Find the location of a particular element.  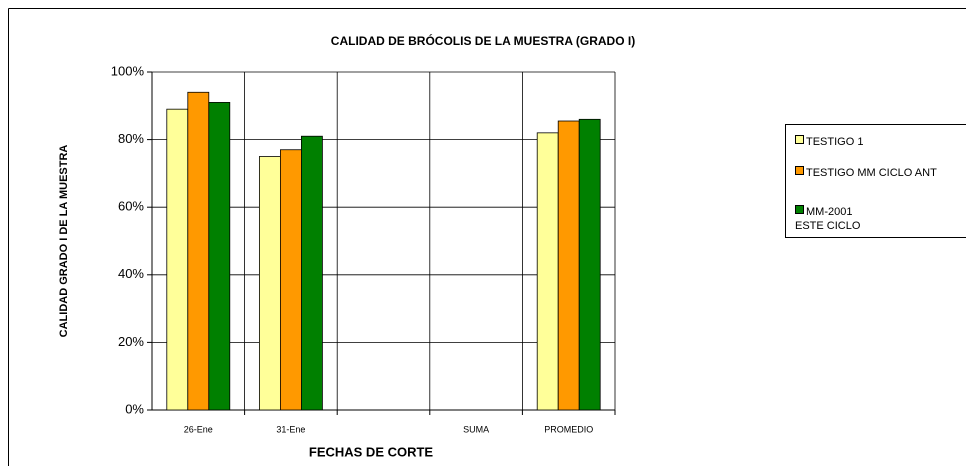

y-tick-label: 100% is located at coordinates (128, 70).